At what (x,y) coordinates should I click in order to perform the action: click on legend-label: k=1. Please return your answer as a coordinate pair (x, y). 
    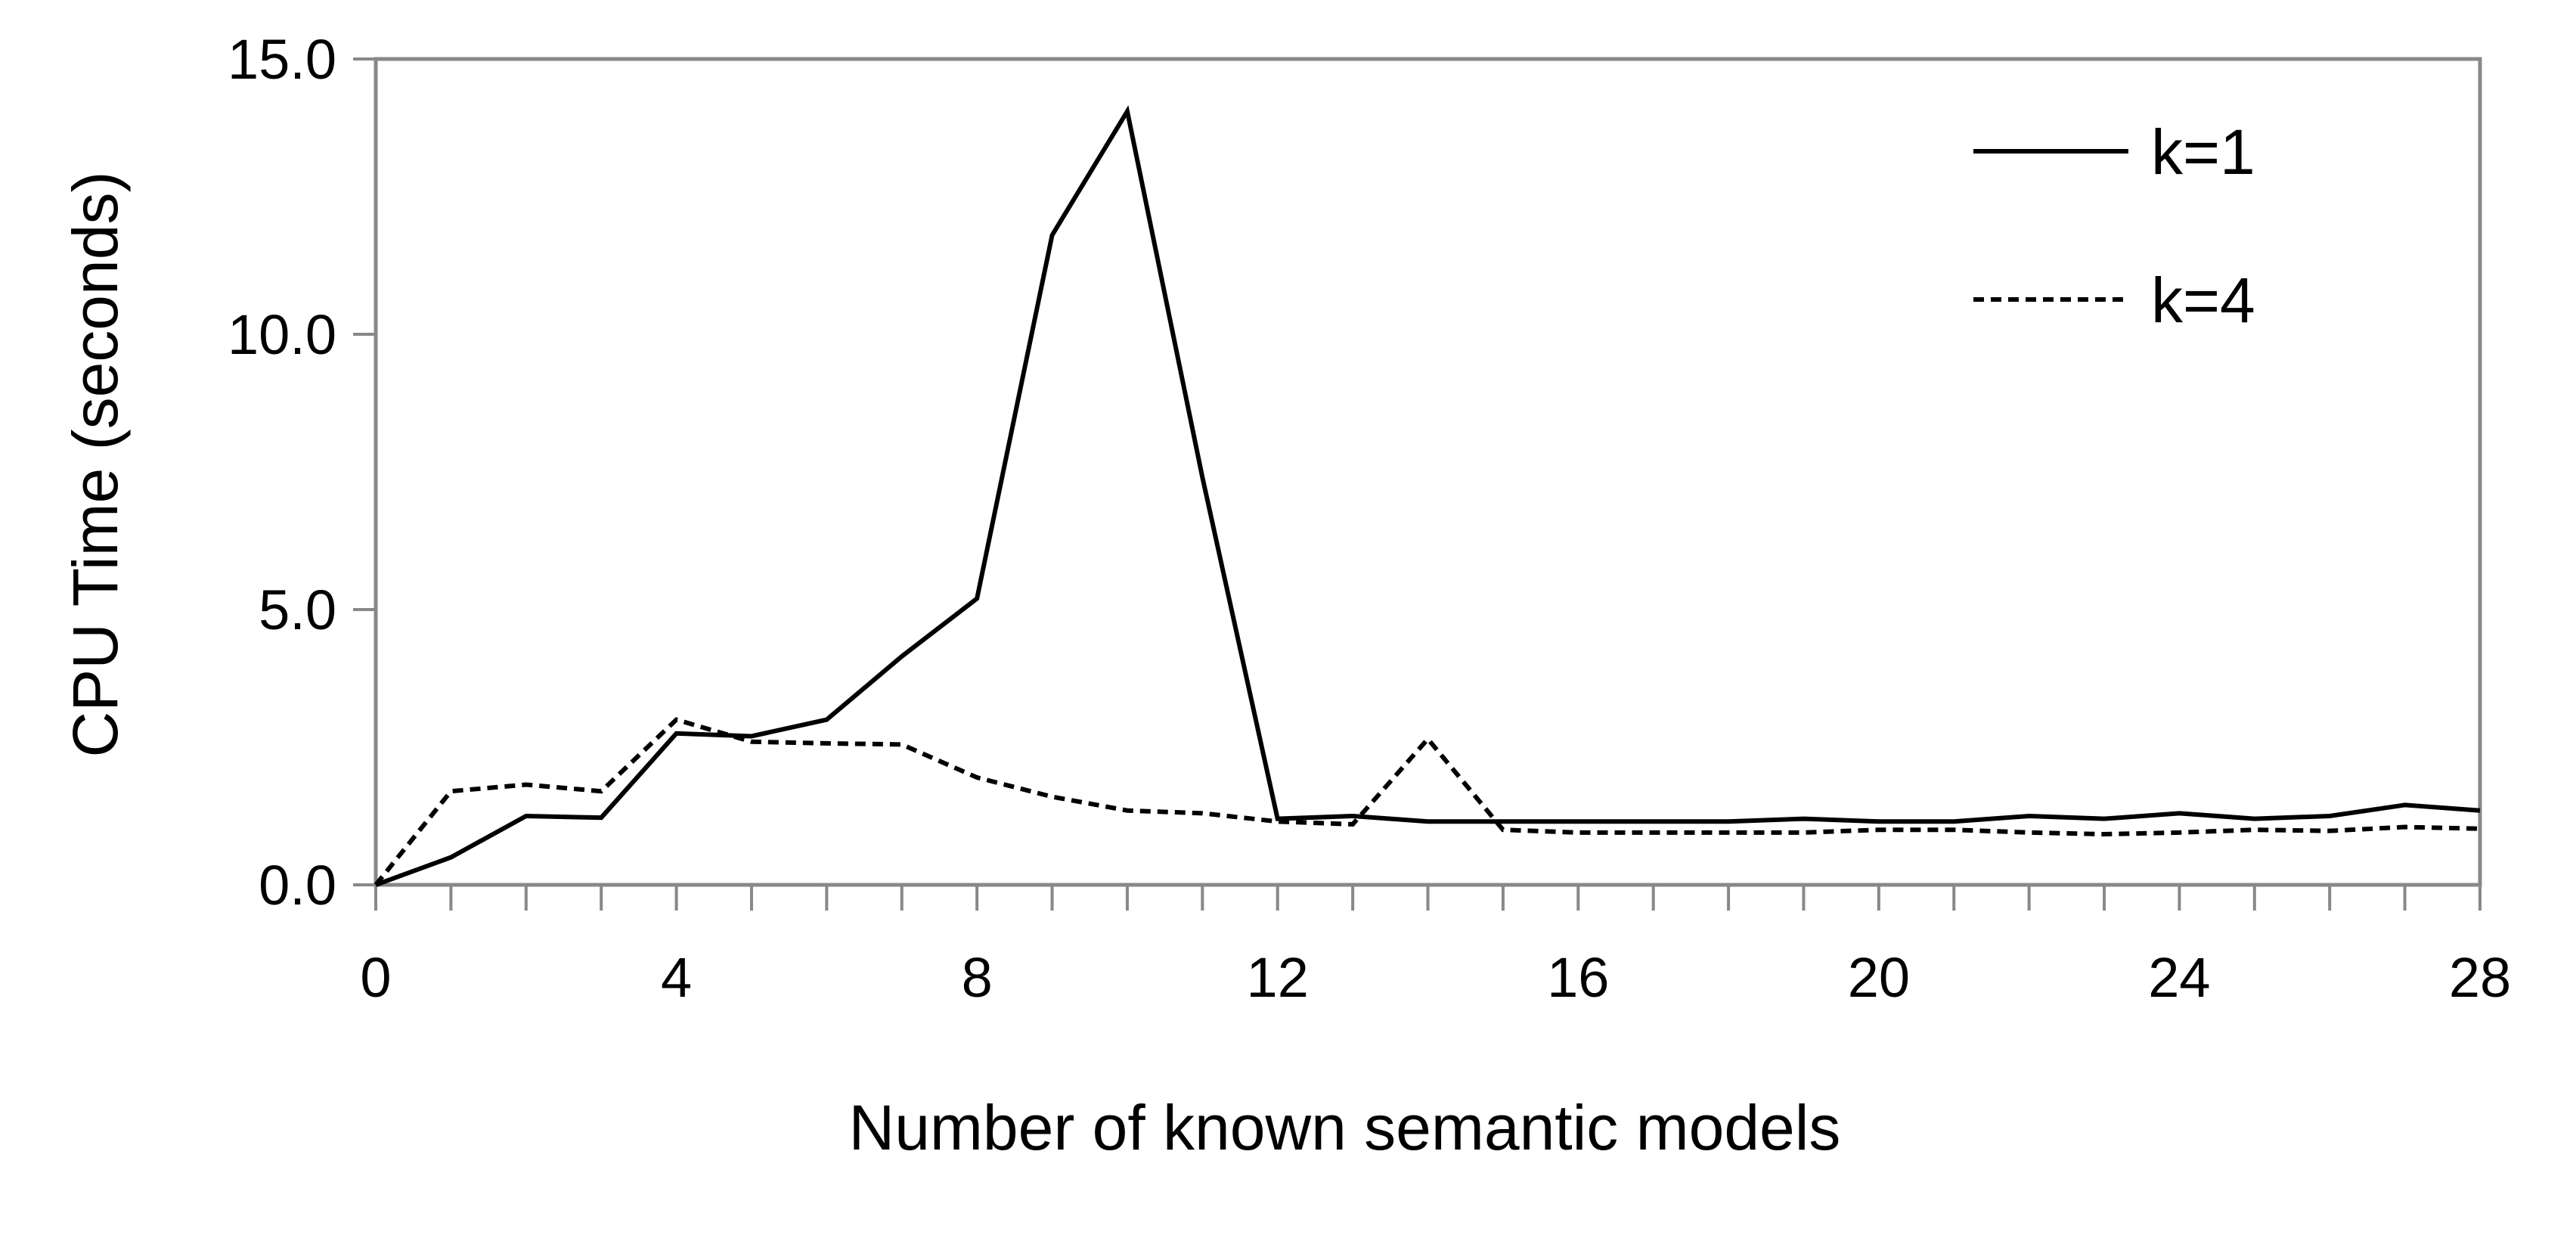
    Looking at the image, I should click on (2203, 152).